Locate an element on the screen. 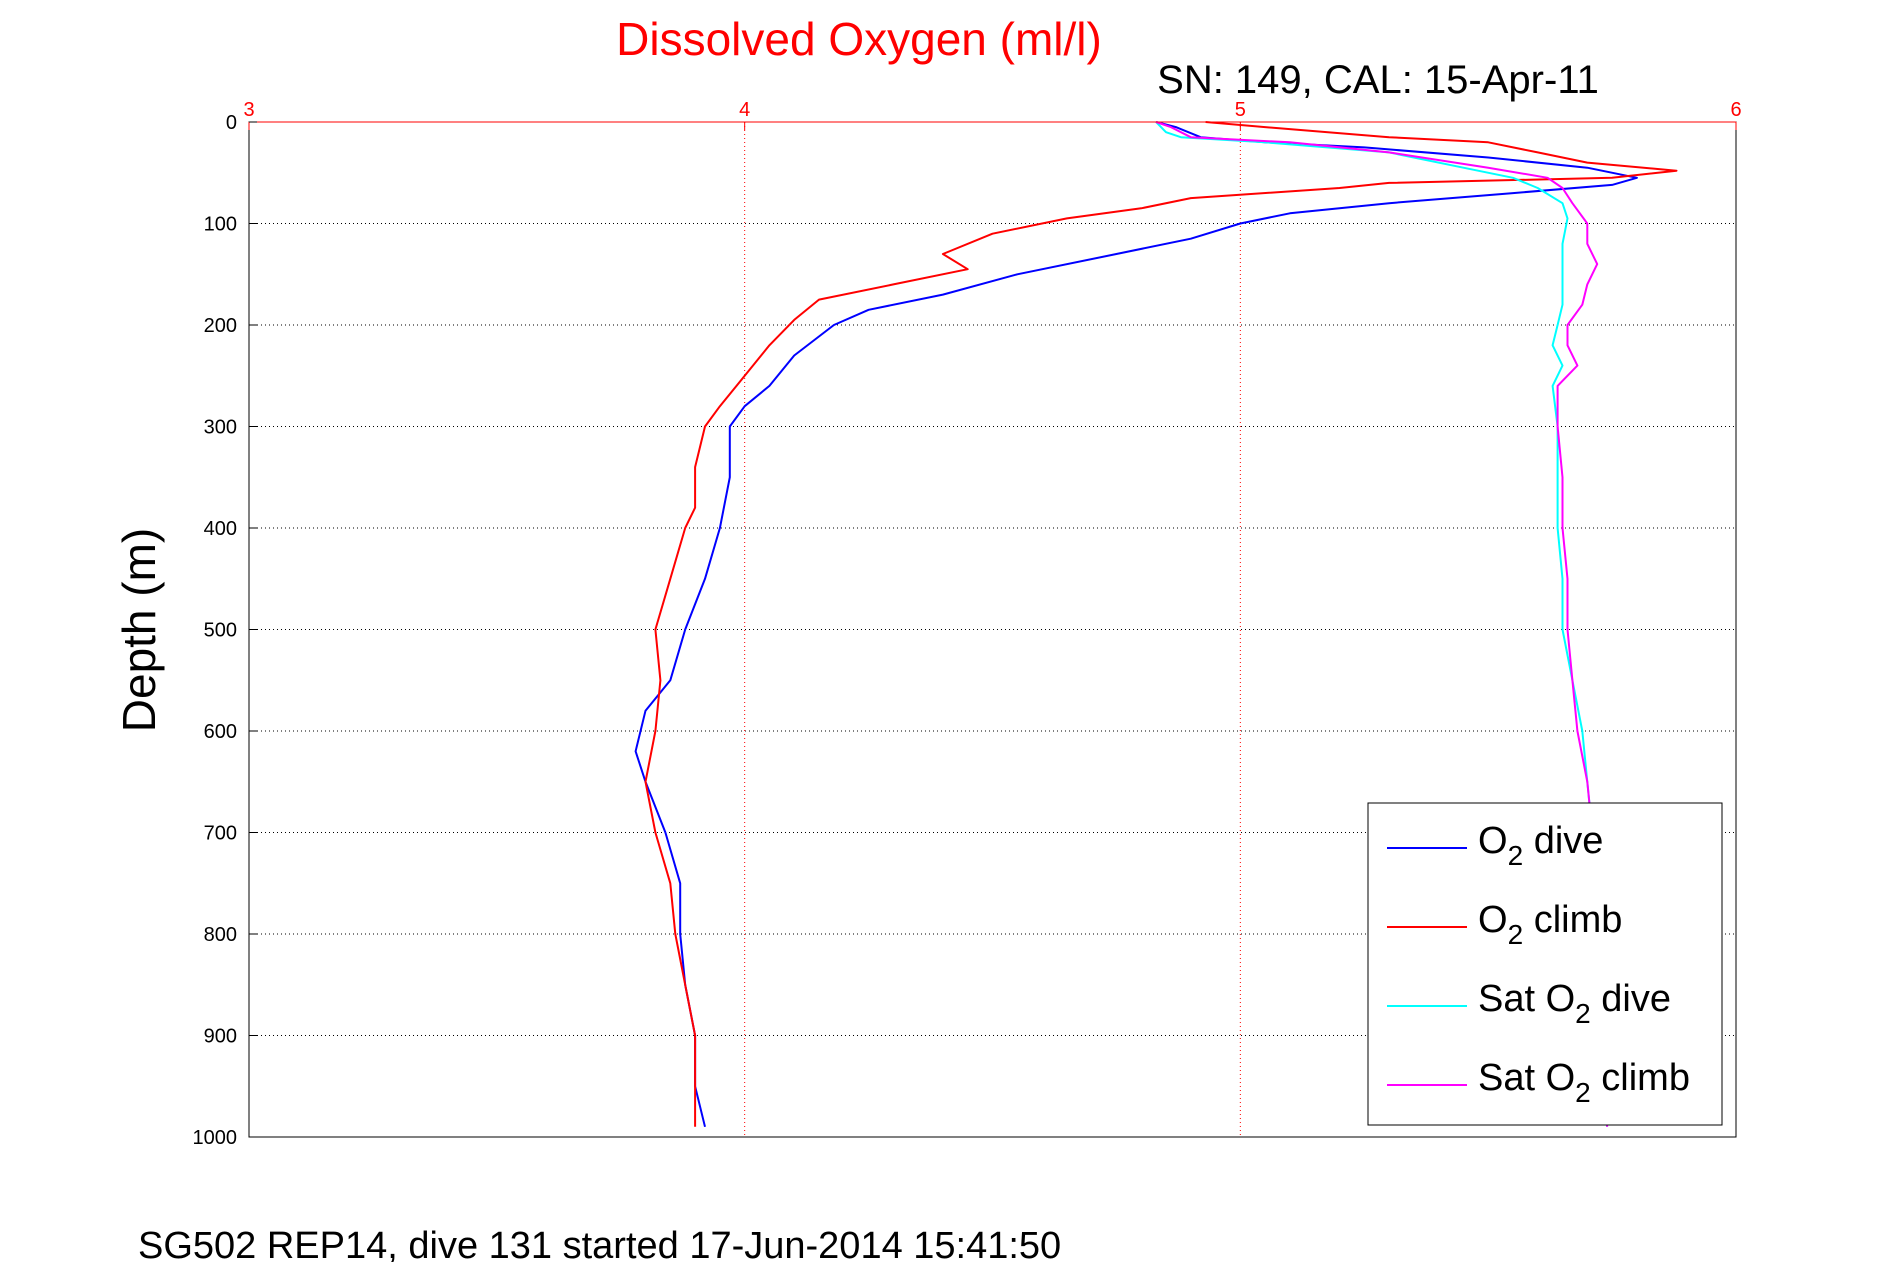 The width and height of the screenshot is (1891, 1262). y-tick-label-900: 900 is located at coordinates (220, 1037).